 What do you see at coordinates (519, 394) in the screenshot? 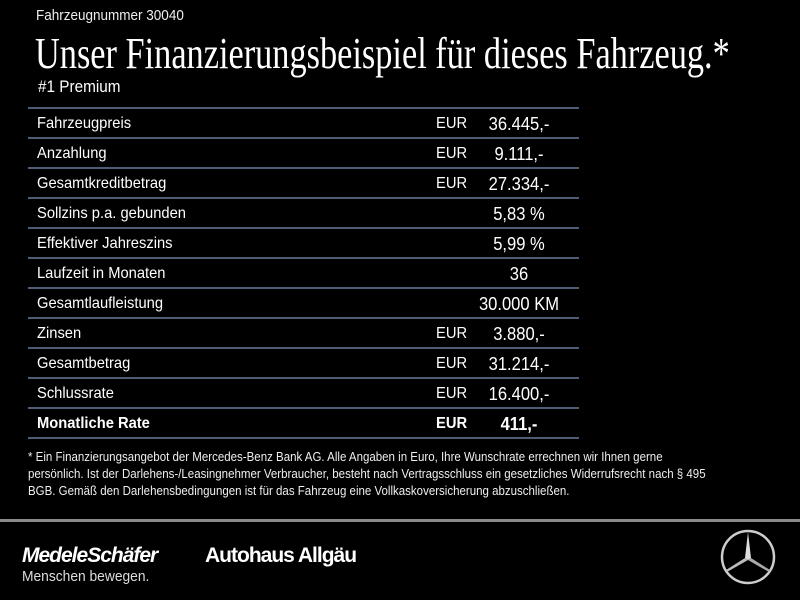
I see `row-value: 16.400,-` at bounding box center [519, 394].